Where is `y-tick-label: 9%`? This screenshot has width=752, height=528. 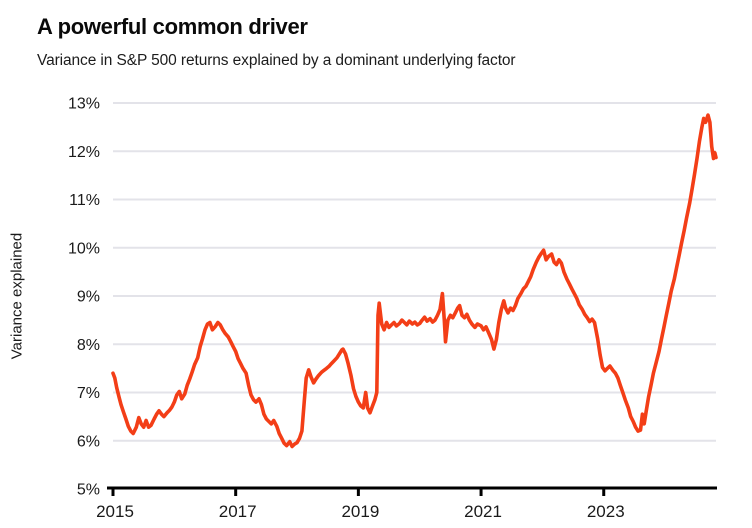
y-tick-label: 9% is located at coordinates (88, 297).